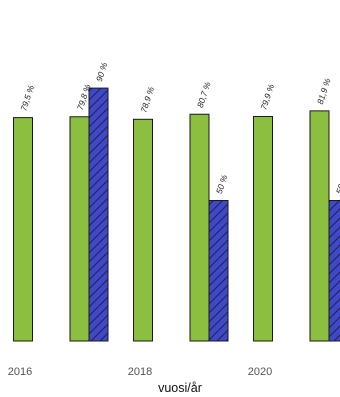 Image resolution: width=340 pixels, height=397 pixels. Describe the element at coordinates (23, 229) in the screenshot. I see `bar-green-2016` at that location.